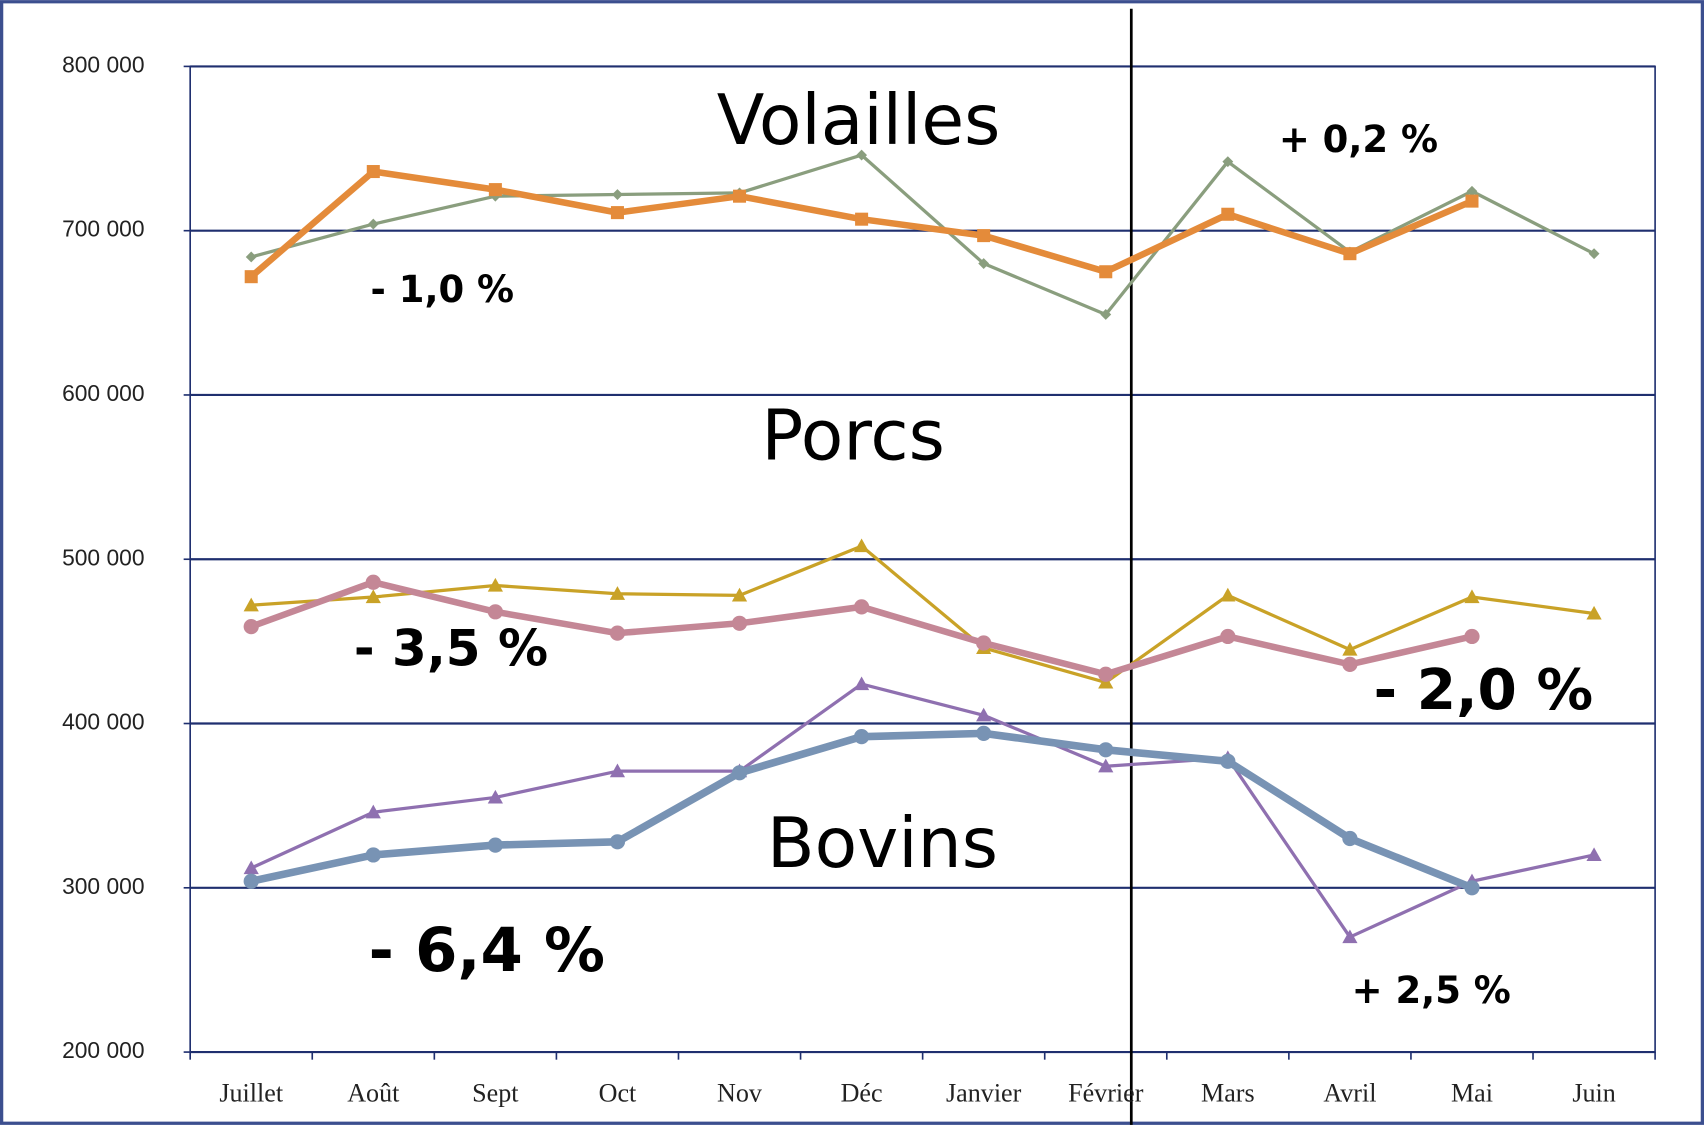 The width and height of the screenshot is (1704, 1125). I want to click on y-tick-label: 500 000, so click(103, 557).